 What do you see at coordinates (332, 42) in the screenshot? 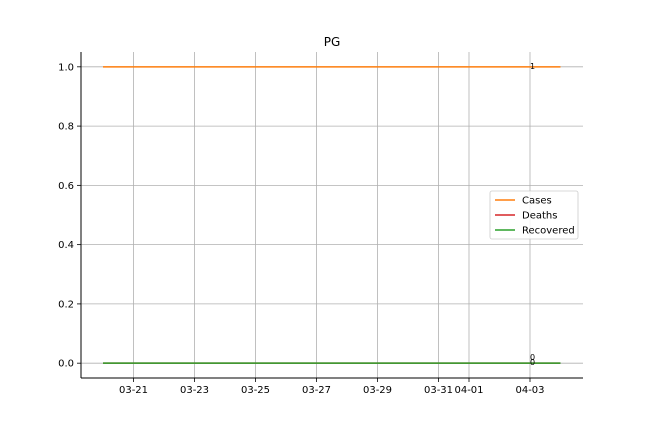
I see `chart-title: PG` at bounding box center [332, 42].